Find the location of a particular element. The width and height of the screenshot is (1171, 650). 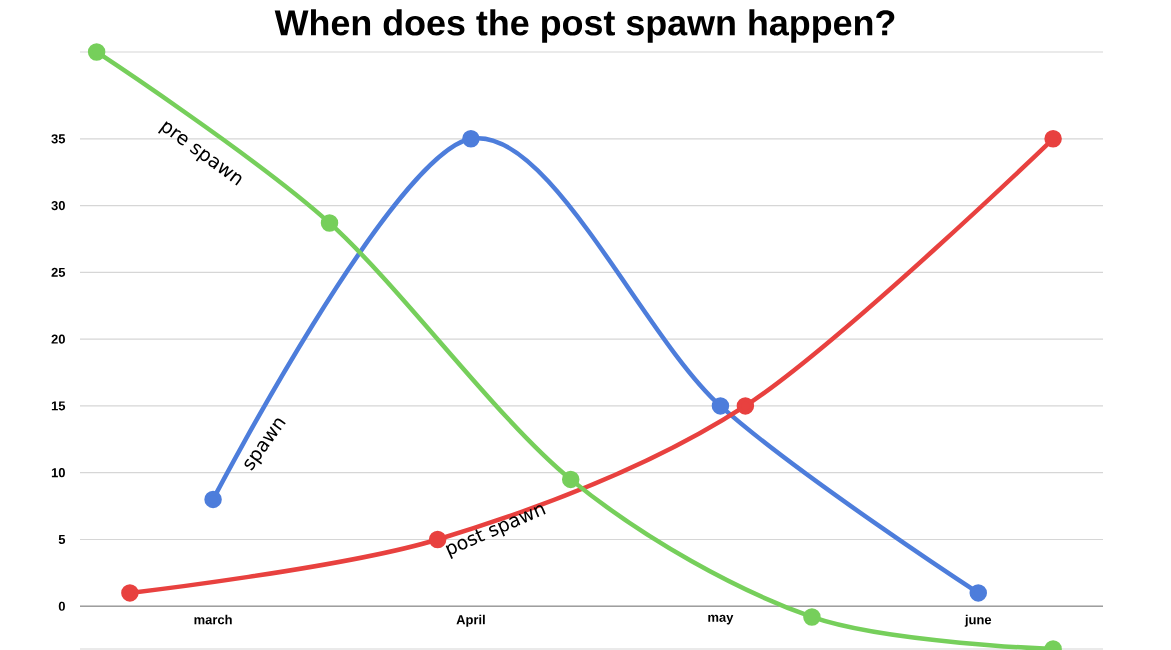

y-tick-label: 30 is located at coordinates (58, 205).